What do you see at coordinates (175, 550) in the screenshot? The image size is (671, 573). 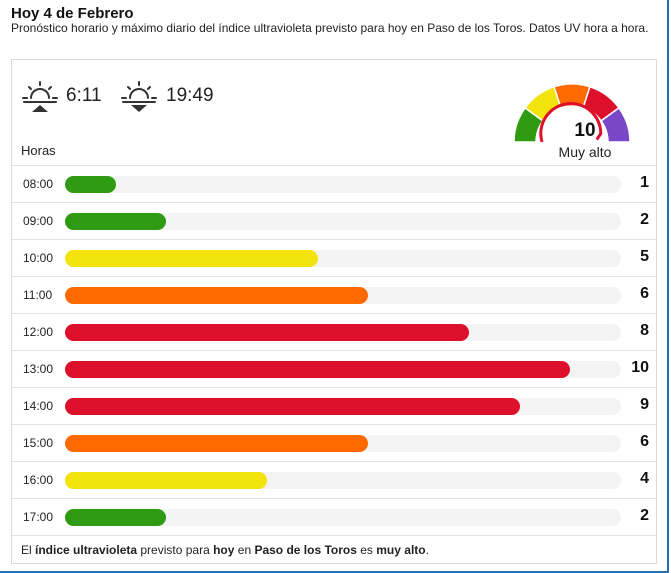 I see `summary-part: previsto para` at bounding box center [175, 550].